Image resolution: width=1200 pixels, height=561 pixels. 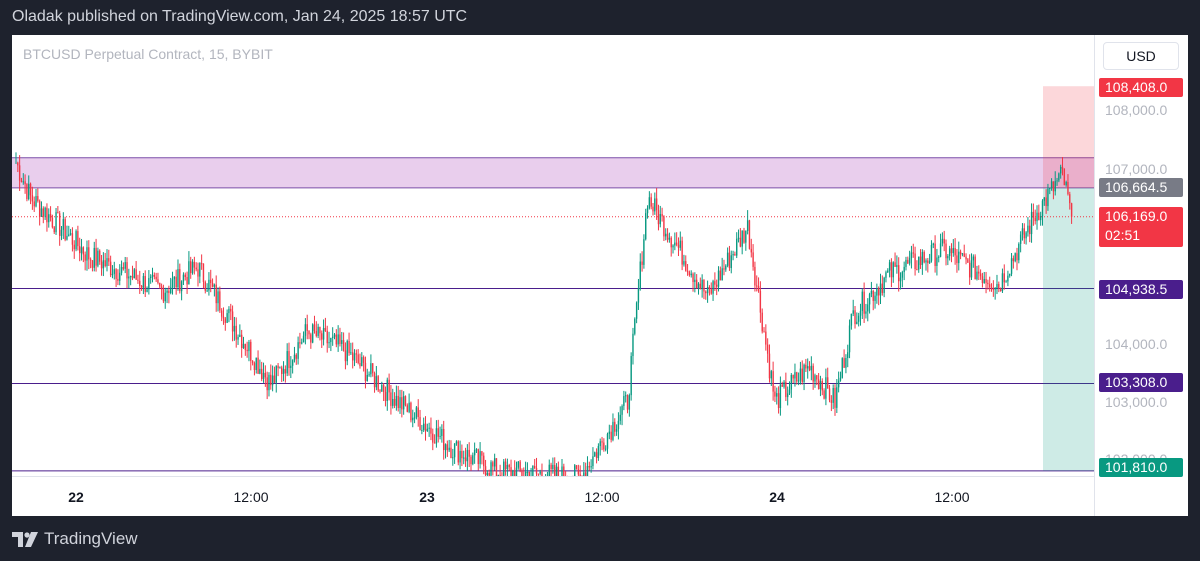 What do you see at coordinates (148, 54) in the screenshot?
I see `symbol-title: BTCUSD Perpetual Contract, 15, BYBIT` at bounding box center [148, 54].